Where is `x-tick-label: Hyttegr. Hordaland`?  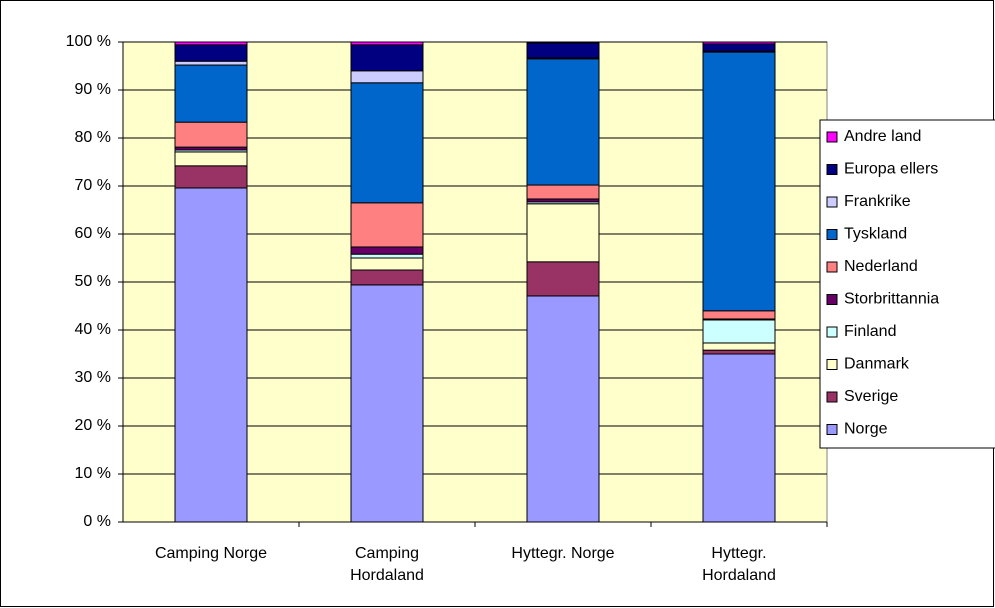 x-tick-label: Hyttegr. Hordaland is located at coordinates (739, 564).